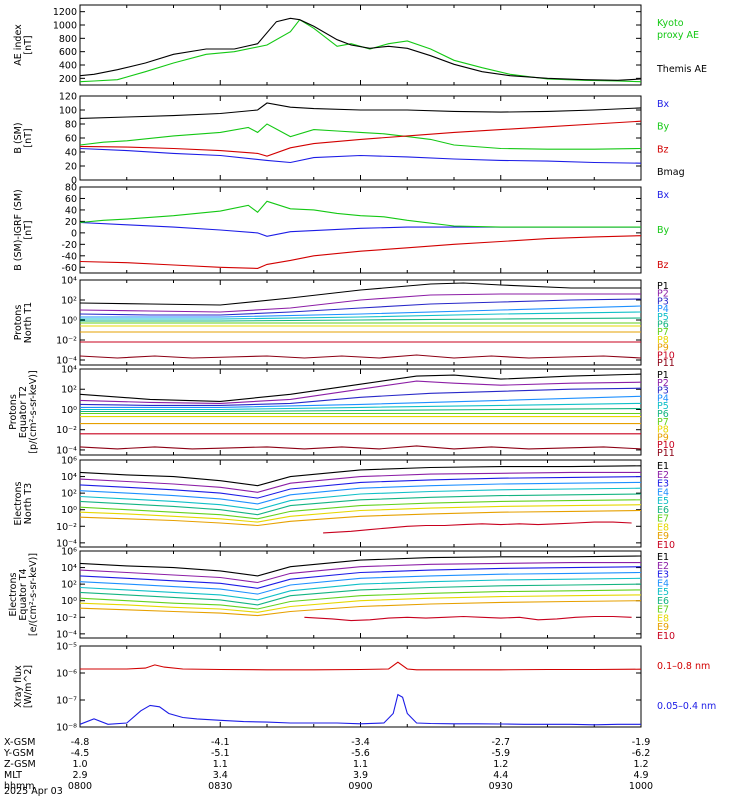  Describe the element at coordinates (663, 601) in the screenshot. I see `legend-label: E6` at that location.